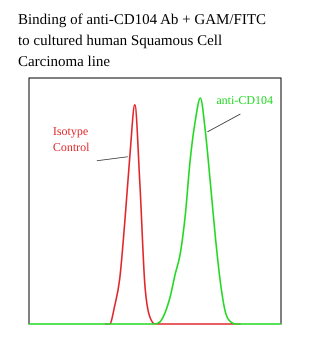 This screenshot has width=321, height=340. What do you see at coordinates (245, 100) in the screenshot?
I see `series-label: anti-CD104` at bounding box center [245, 100].